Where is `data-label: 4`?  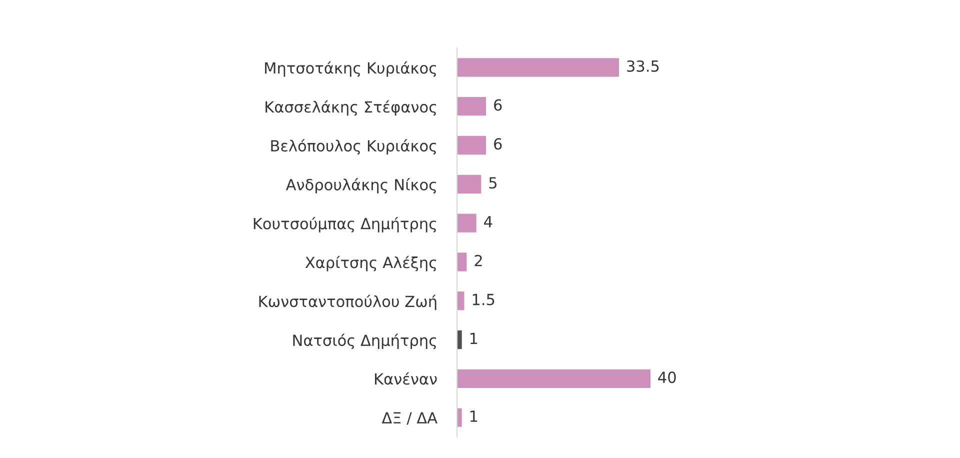 data-label: 4 is located at coordinates (488, 222).